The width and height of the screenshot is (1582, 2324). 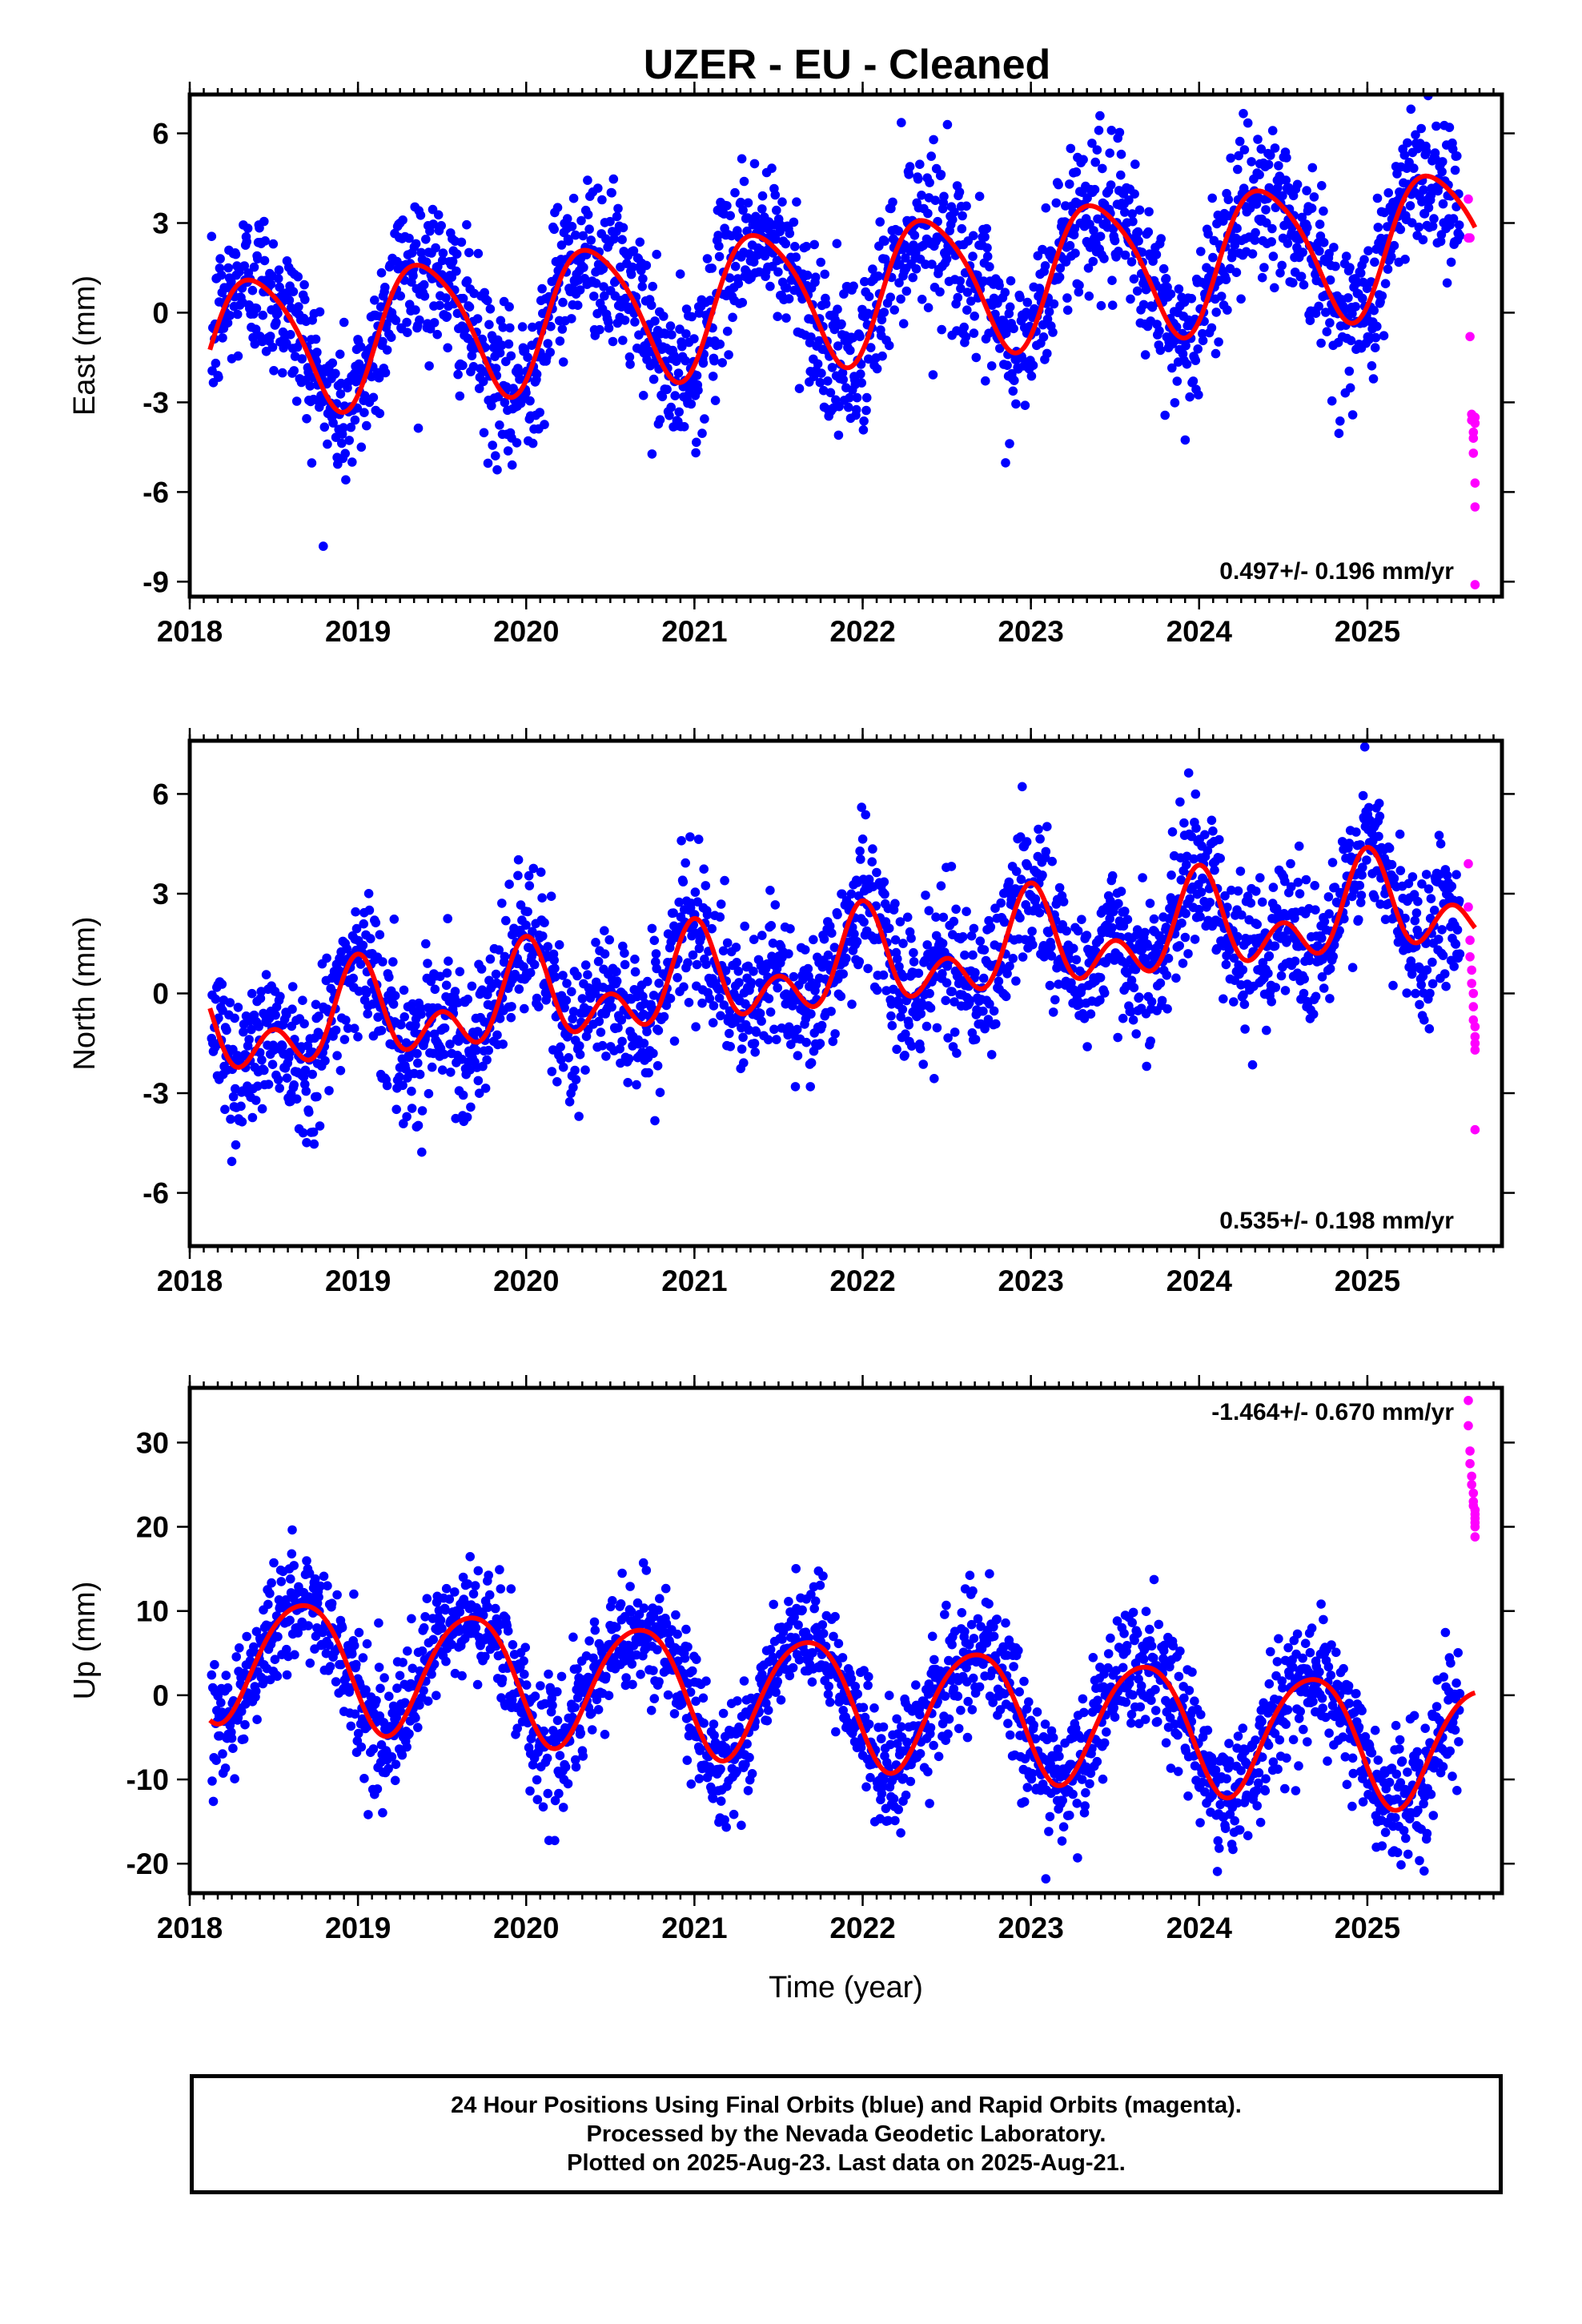 What do you see at coordinates (358, 631) in the screenshot?
I see `x-tick-label: 2019` at bounding box center [358, 631].